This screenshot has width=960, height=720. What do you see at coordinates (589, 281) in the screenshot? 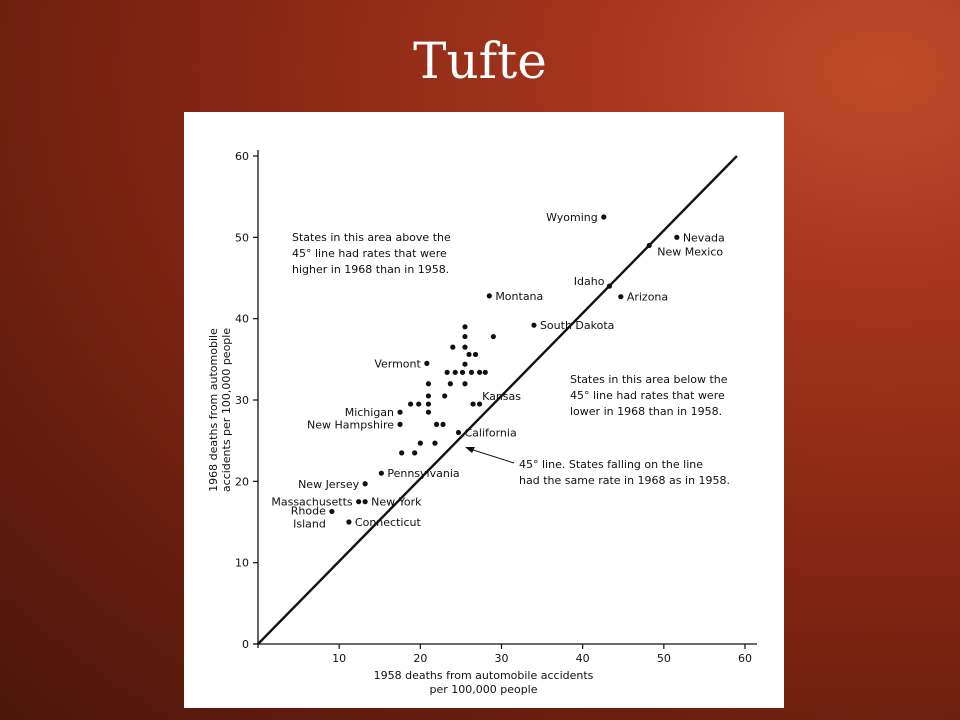
I see `point-label: Idaho` at bounding box center [589, 281].